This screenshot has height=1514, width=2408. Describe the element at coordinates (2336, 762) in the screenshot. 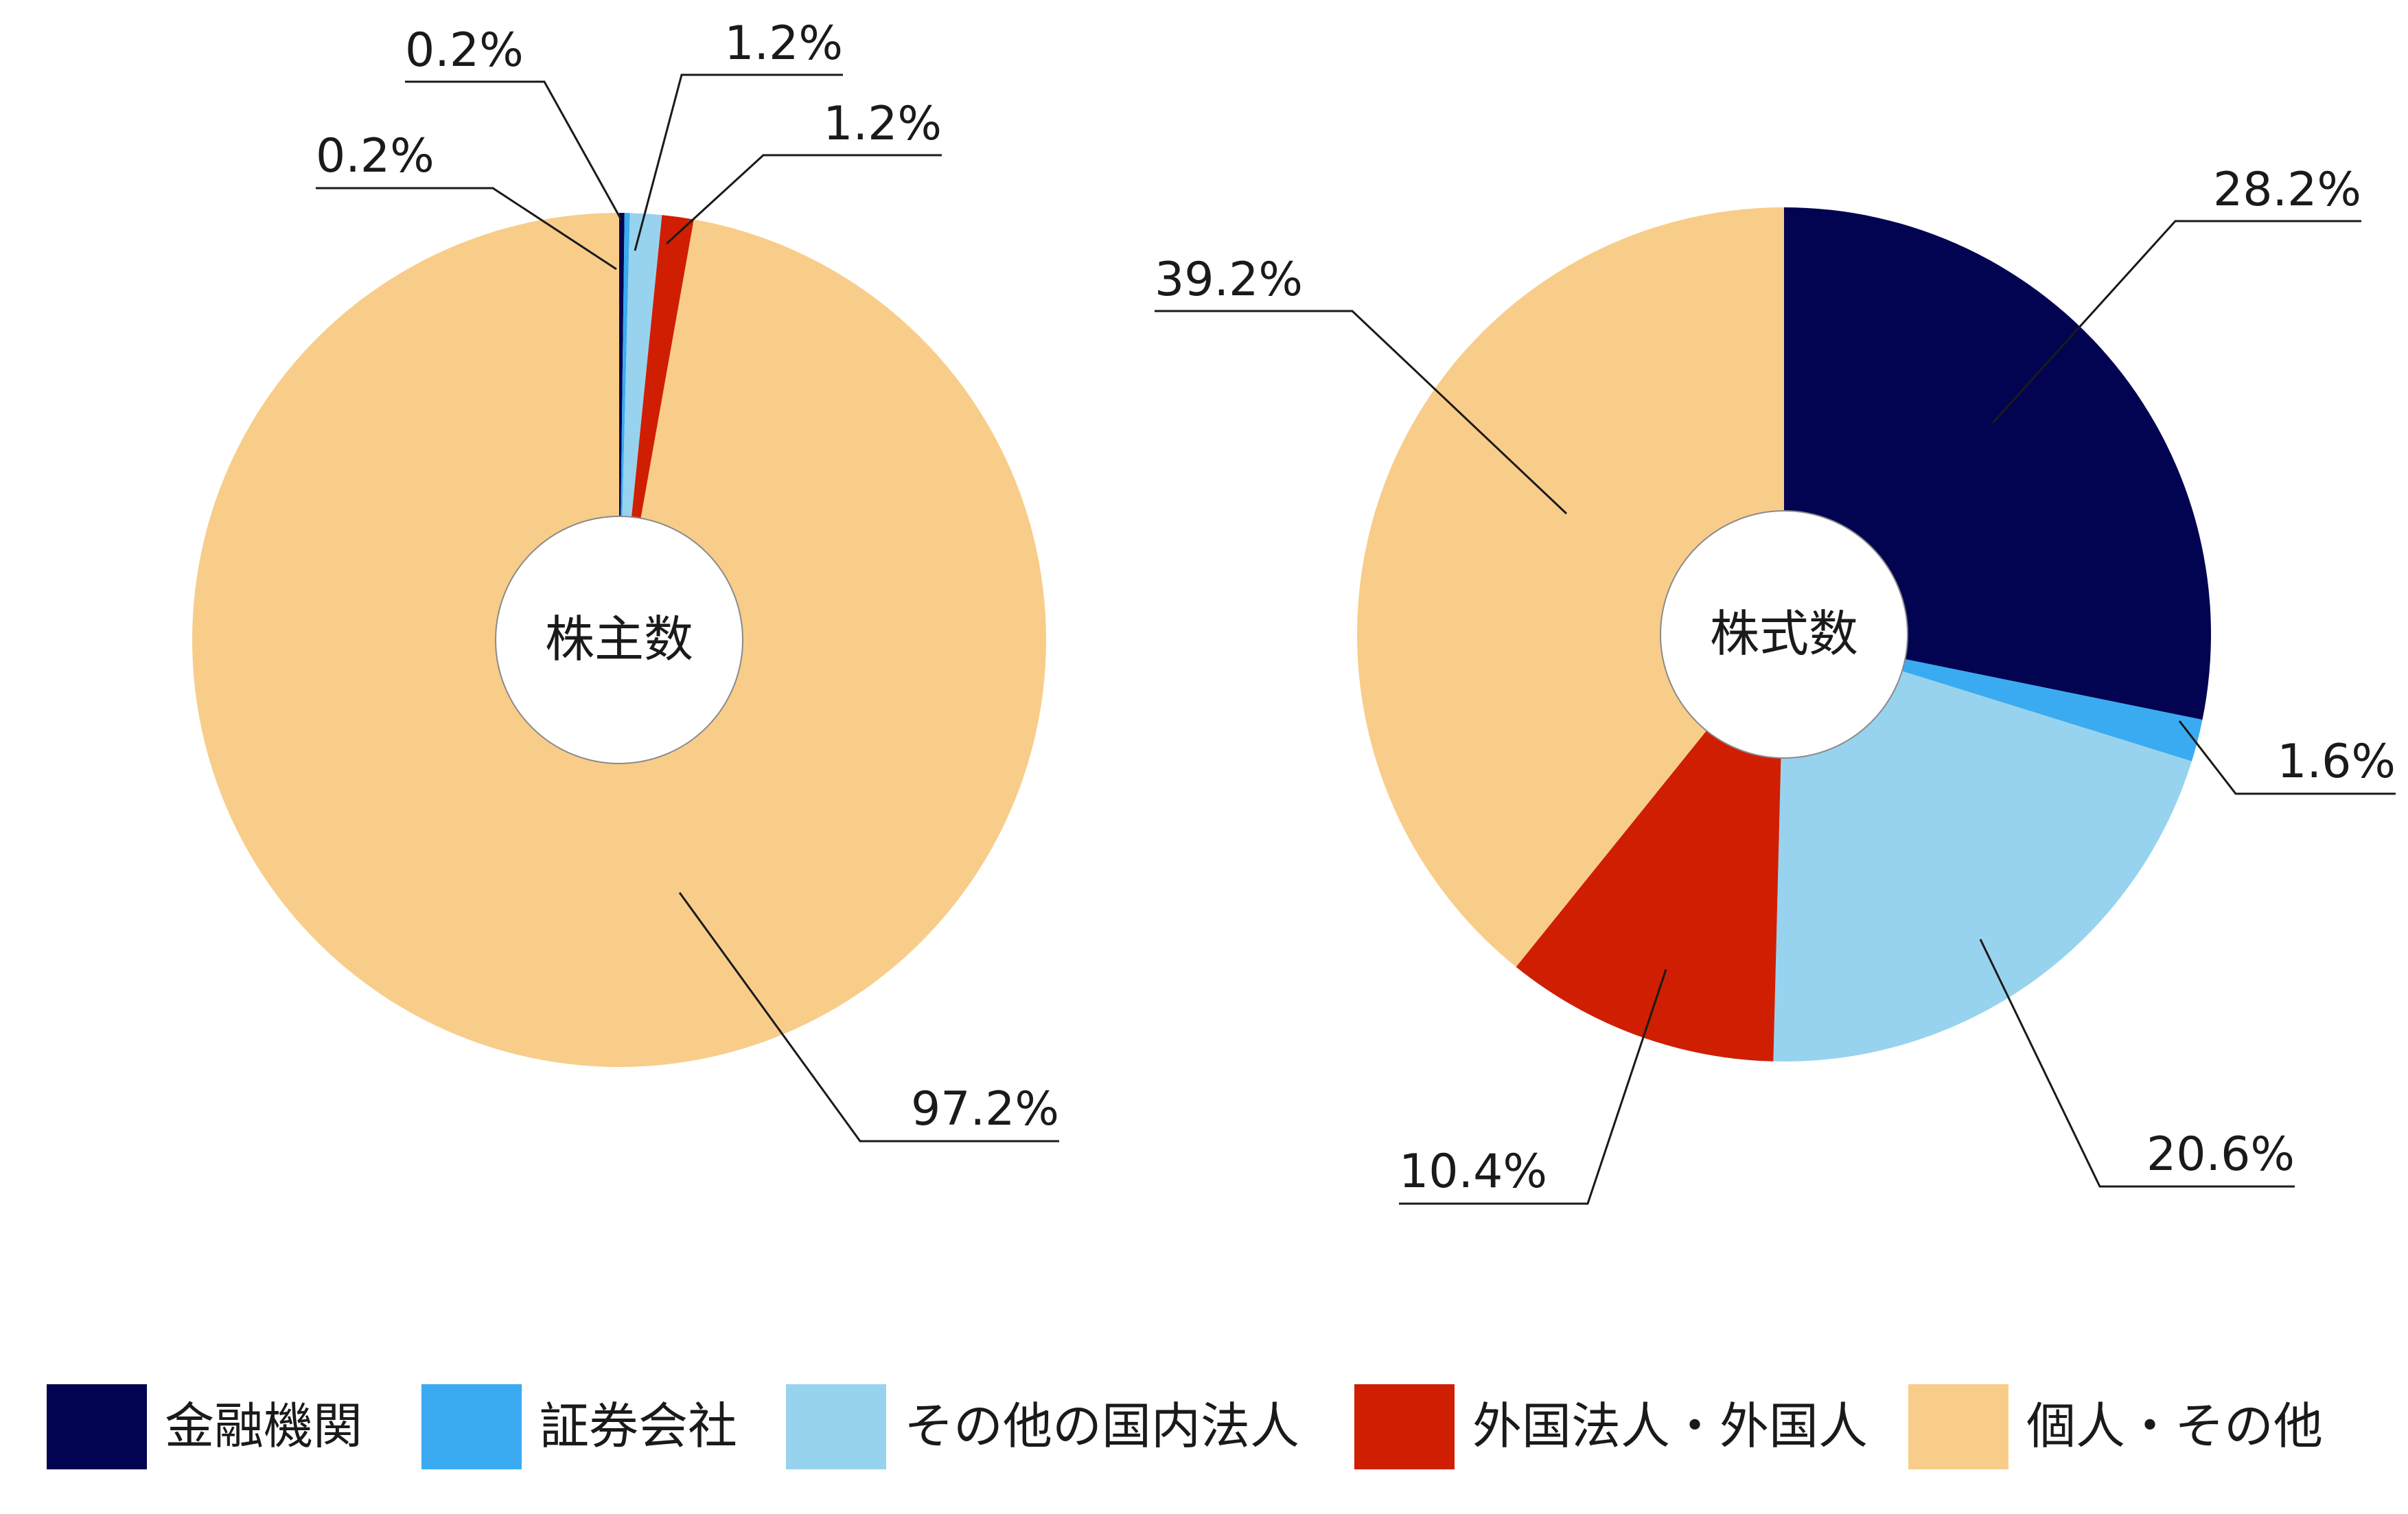

I see `pie2-data-label: 1.6%` at that location.